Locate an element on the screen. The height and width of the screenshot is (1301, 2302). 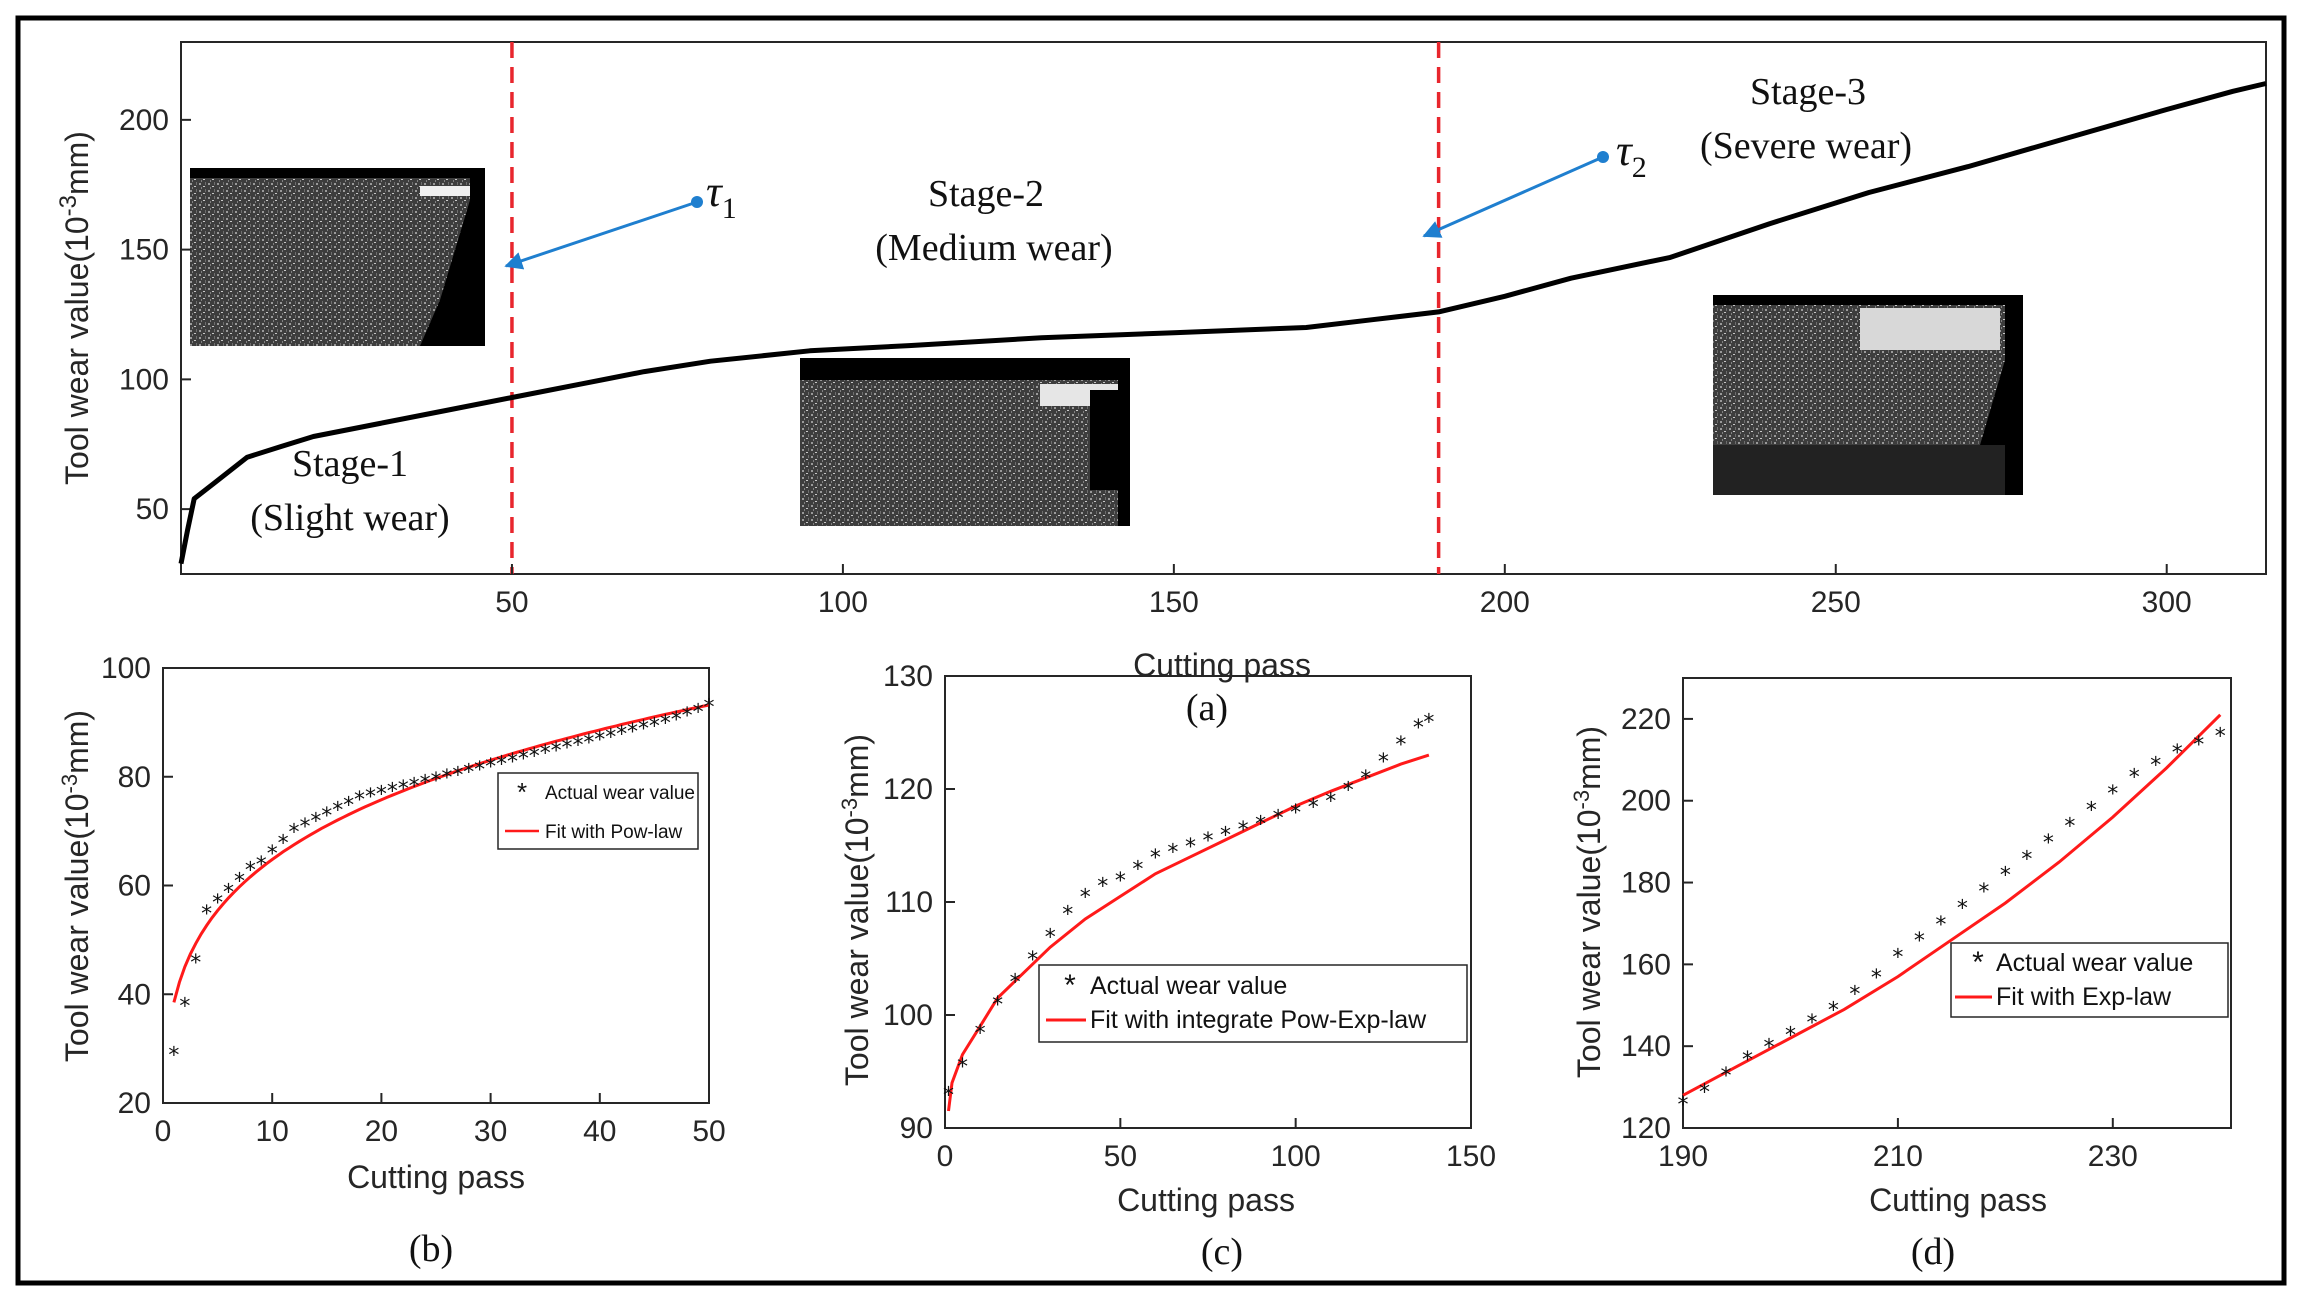
b-xtick-label: 10 is located at coordinates (272, 1131).